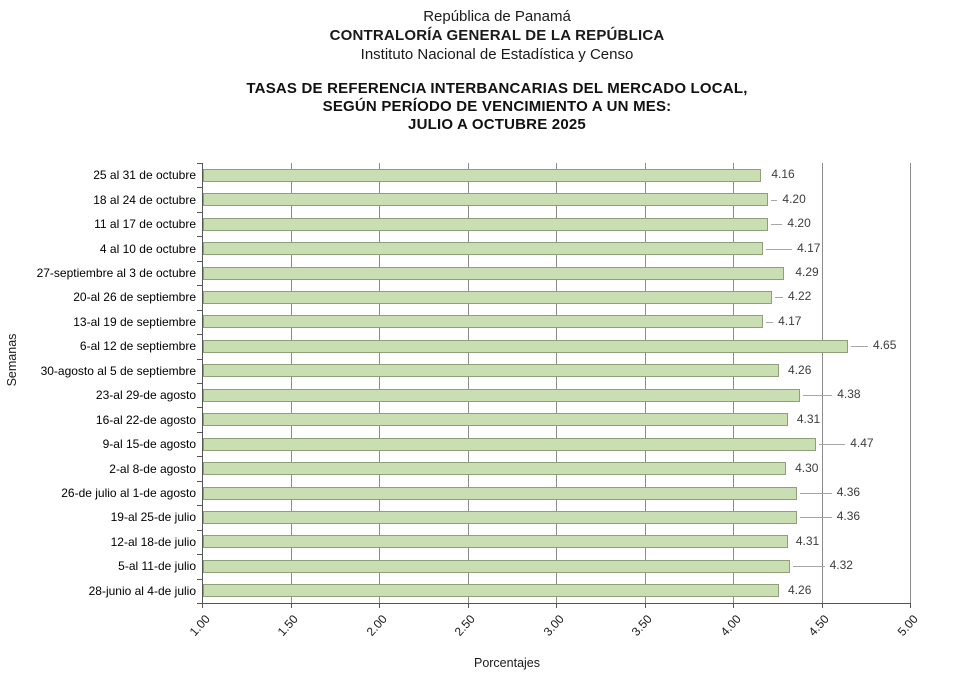  What do you see at coordinates (153, 541) in the screenshot?
I see `category-label: 12-al 18-de julio` at bounding box center [153, 541].